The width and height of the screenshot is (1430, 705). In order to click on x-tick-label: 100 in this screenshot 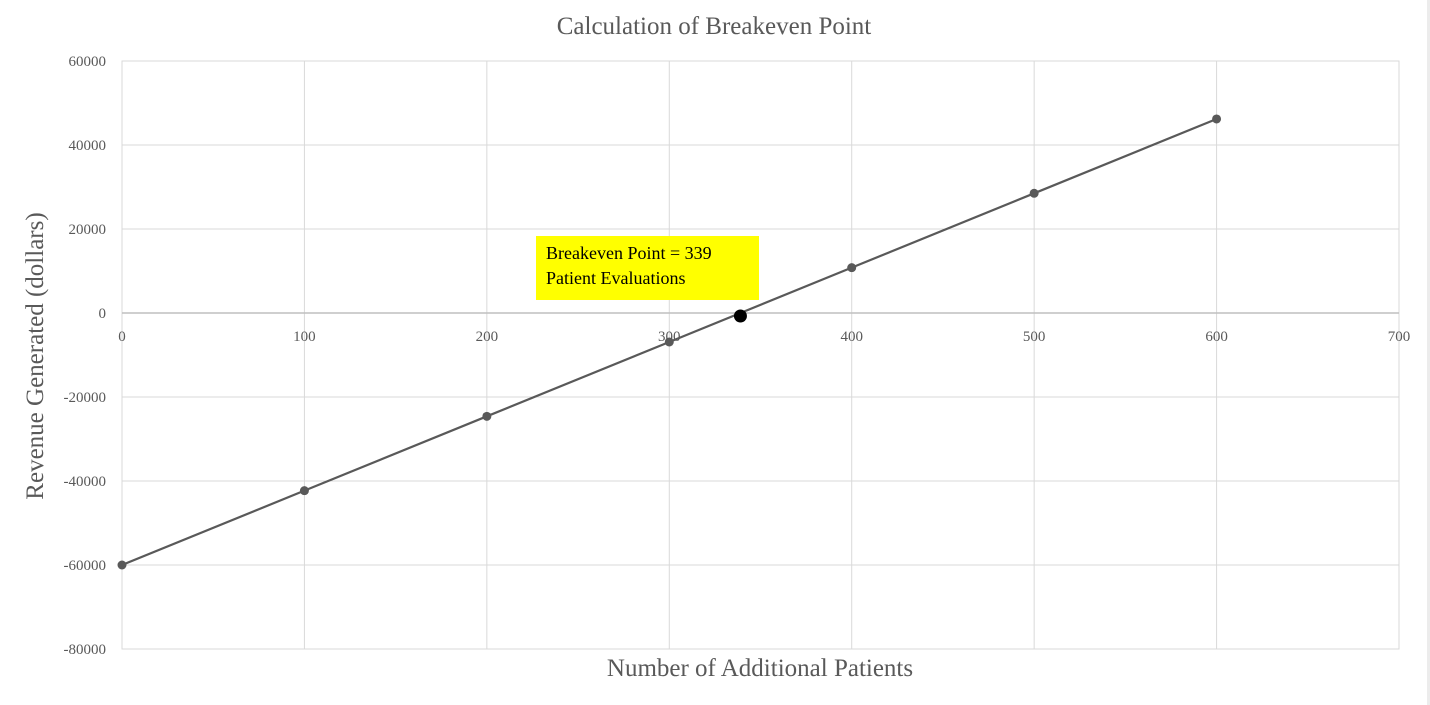, I will do `click(304, 337)`.